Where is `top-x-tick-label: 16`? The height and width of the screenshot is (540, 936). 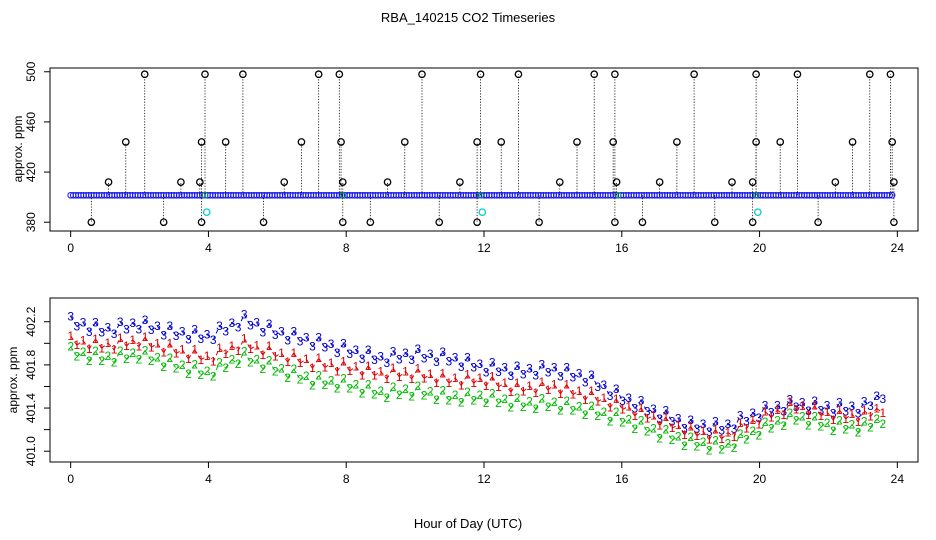 top-x-tick-label: 16 is located at coordinates (622, 248).